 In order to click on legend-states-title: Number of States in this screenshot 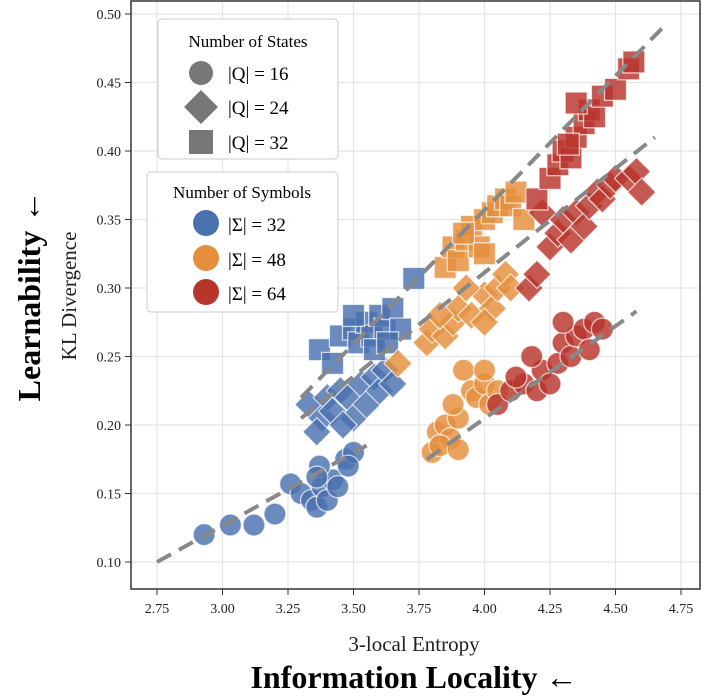, I will do `click(248, 41)`.